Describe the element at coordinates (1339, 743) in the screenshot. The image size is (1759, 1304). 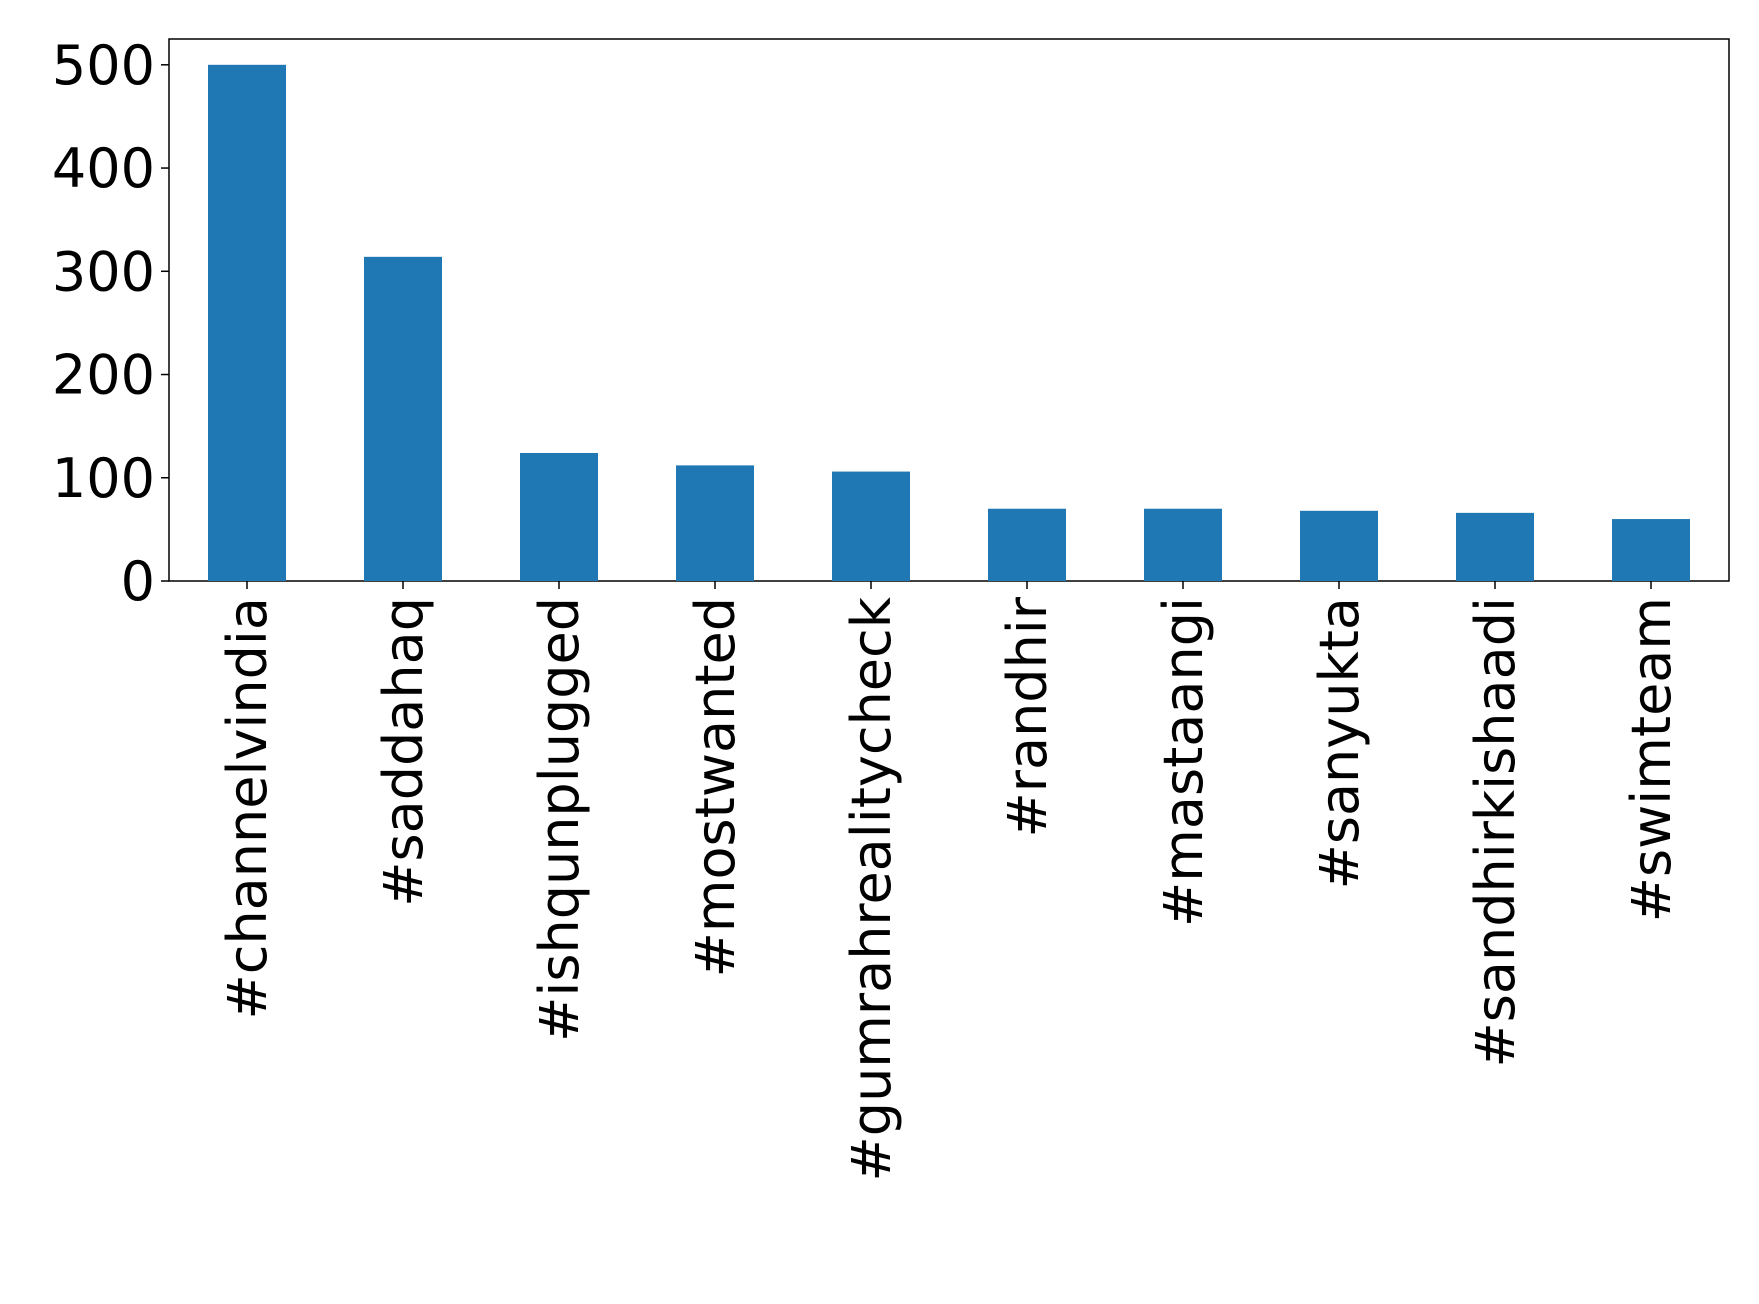
I see `x-tick-label: #sanyukta` at that location.